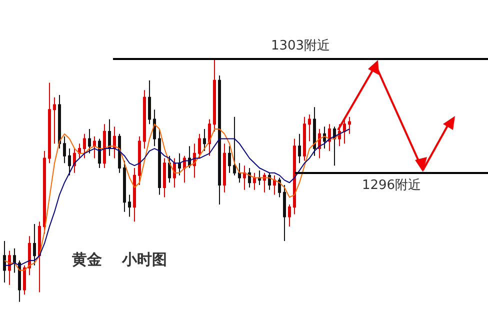  Describe the element at coordinates (392, 185) in the screenshot. I see `ref-line-label: 1296附近` at that location.